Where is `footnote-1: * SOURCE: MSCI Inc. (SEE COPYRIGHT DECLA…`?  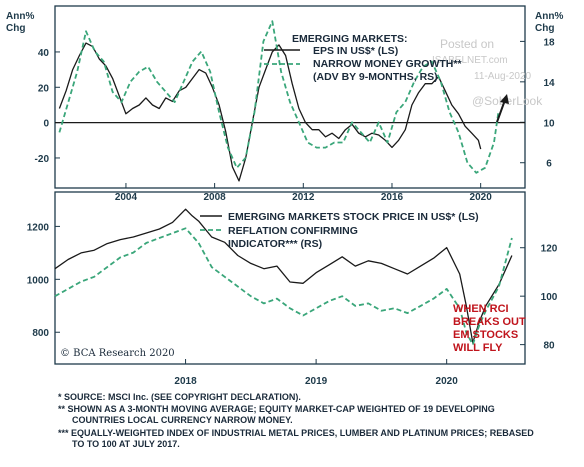 footnote-1: * SOURCE: MSCI Inc. (SEE COPYRIGHT DECLA… is located at coordinates (179, 397).